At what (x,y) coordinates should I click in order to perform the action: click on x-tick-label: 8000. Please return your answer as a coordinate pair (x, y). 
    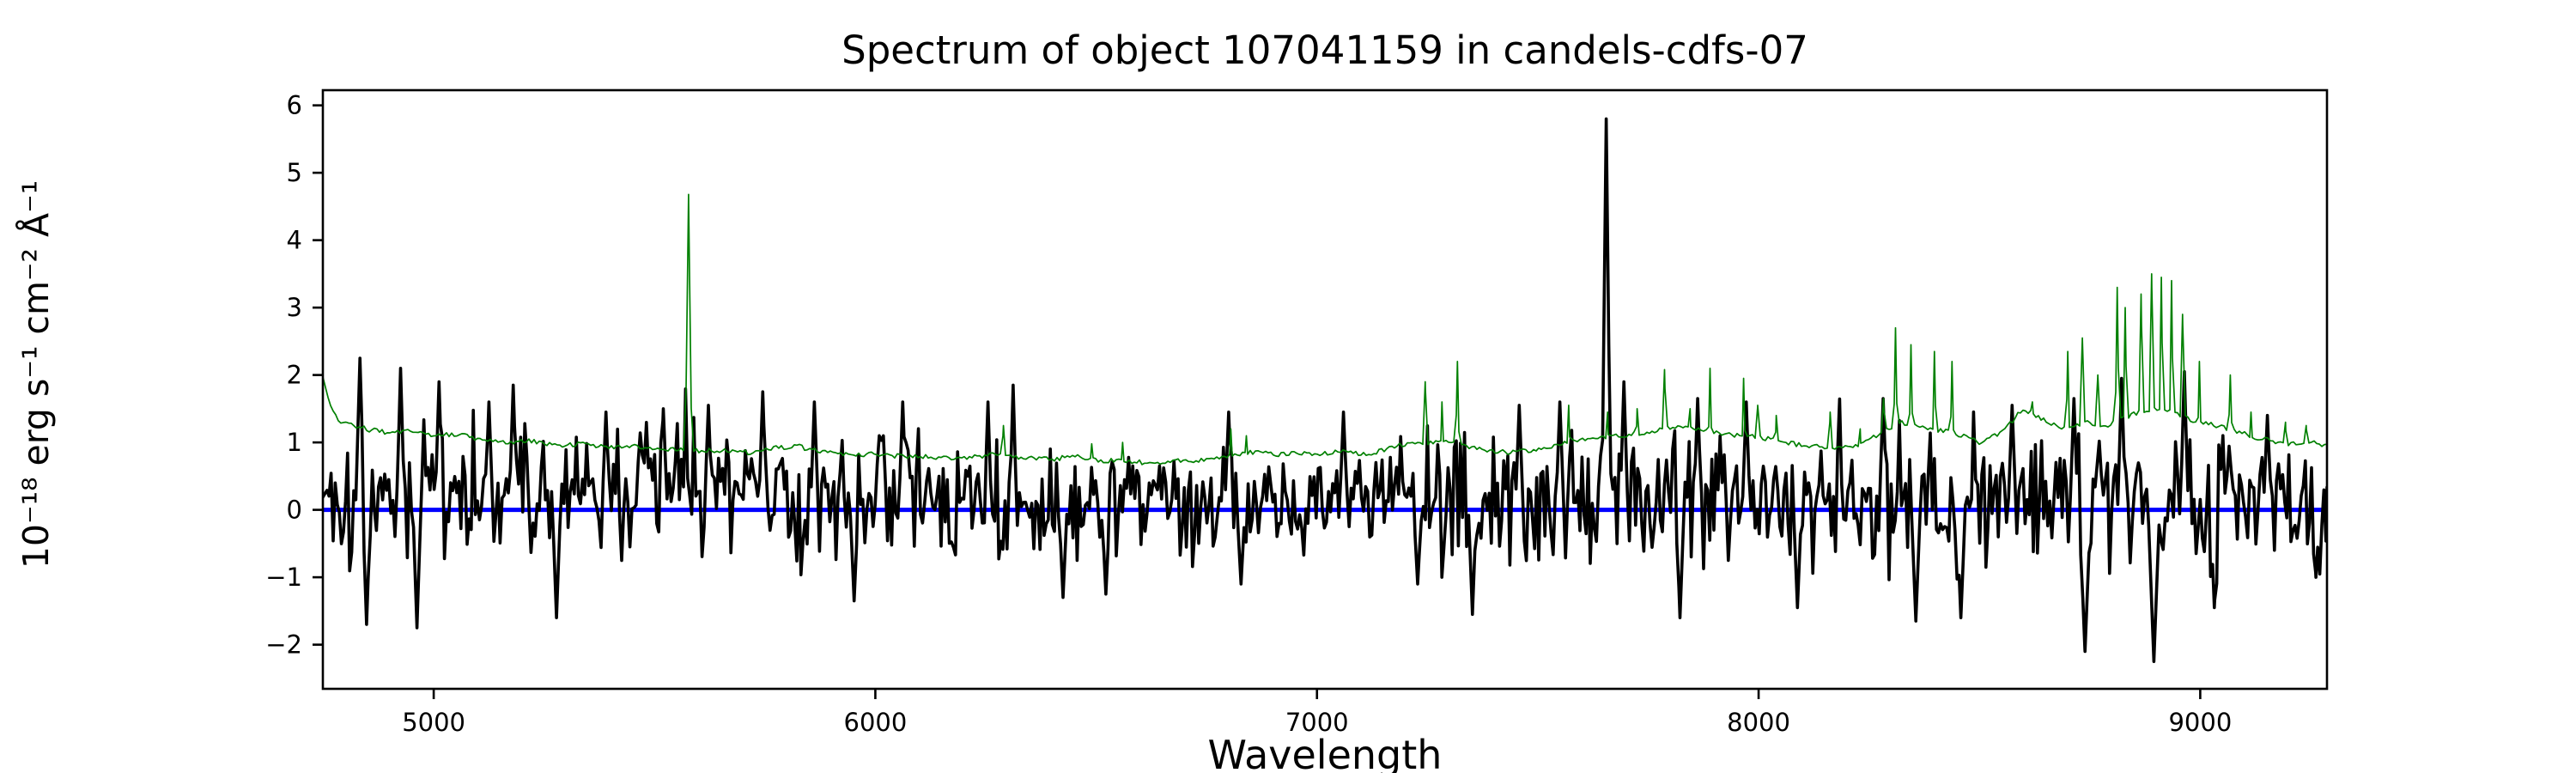
    Looking at the image, I should click on (1759, 722).